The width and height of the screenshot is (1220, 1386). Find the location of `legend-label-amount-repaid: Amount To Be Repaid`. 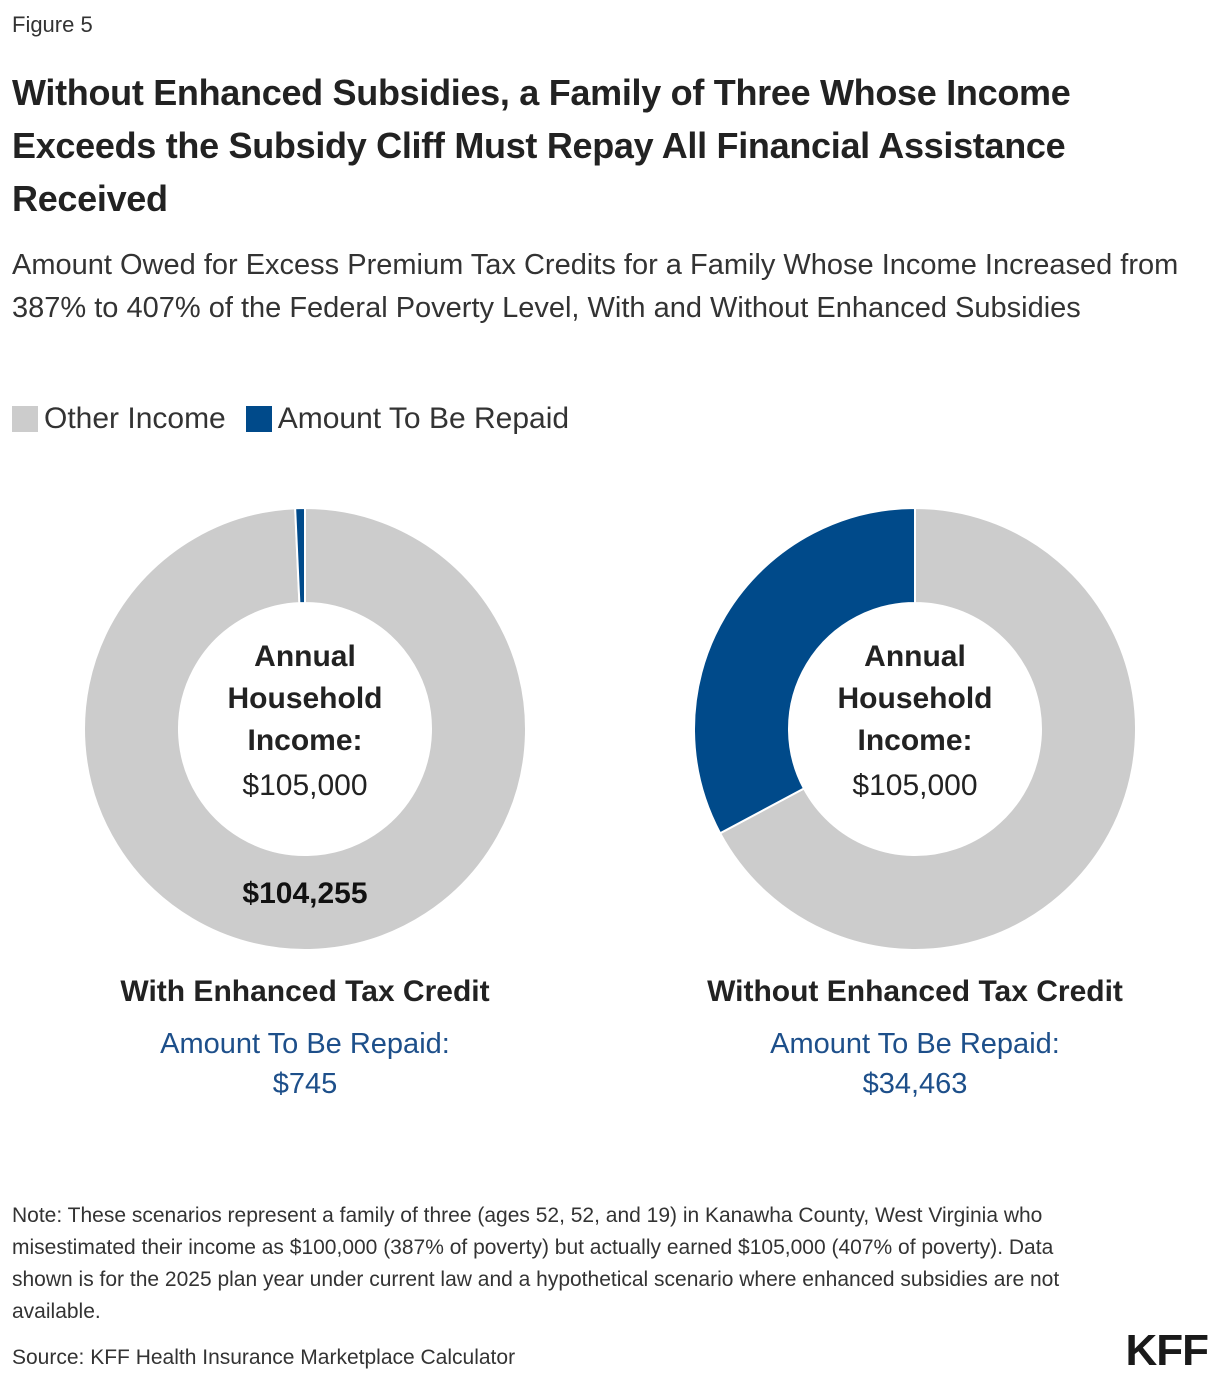

legend-label-amount-repaid: Amount To Be Repaid is located at coordinates (423, 418).